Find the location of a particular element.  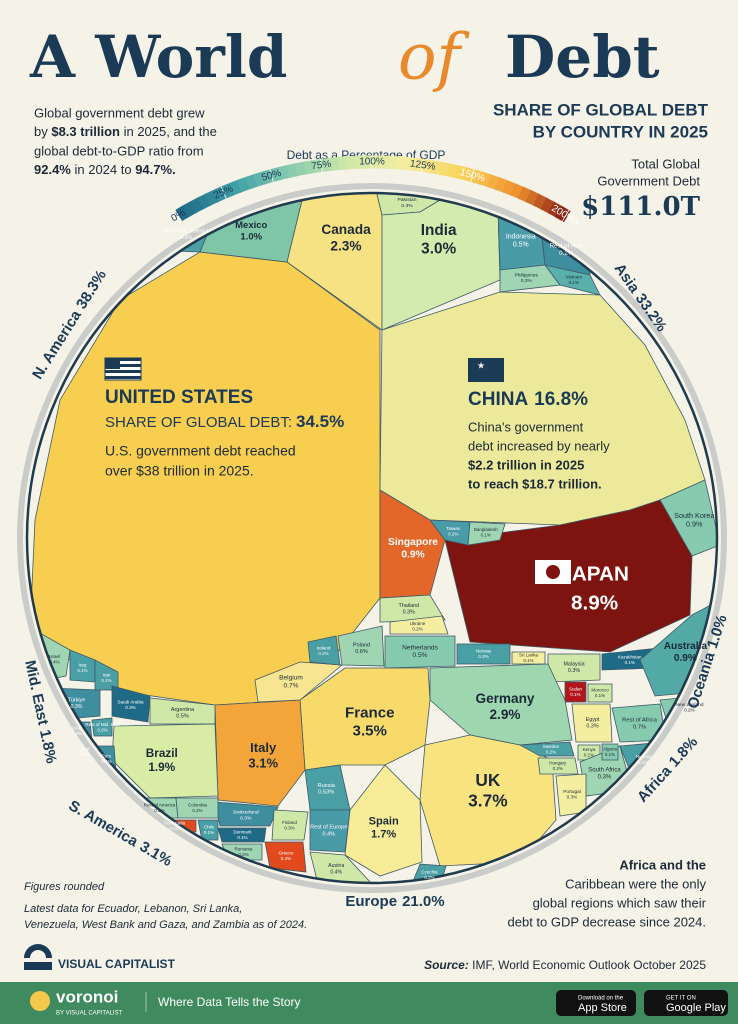

china-note: to reach $18.7 trillion. is located at coordinates (535, 483).